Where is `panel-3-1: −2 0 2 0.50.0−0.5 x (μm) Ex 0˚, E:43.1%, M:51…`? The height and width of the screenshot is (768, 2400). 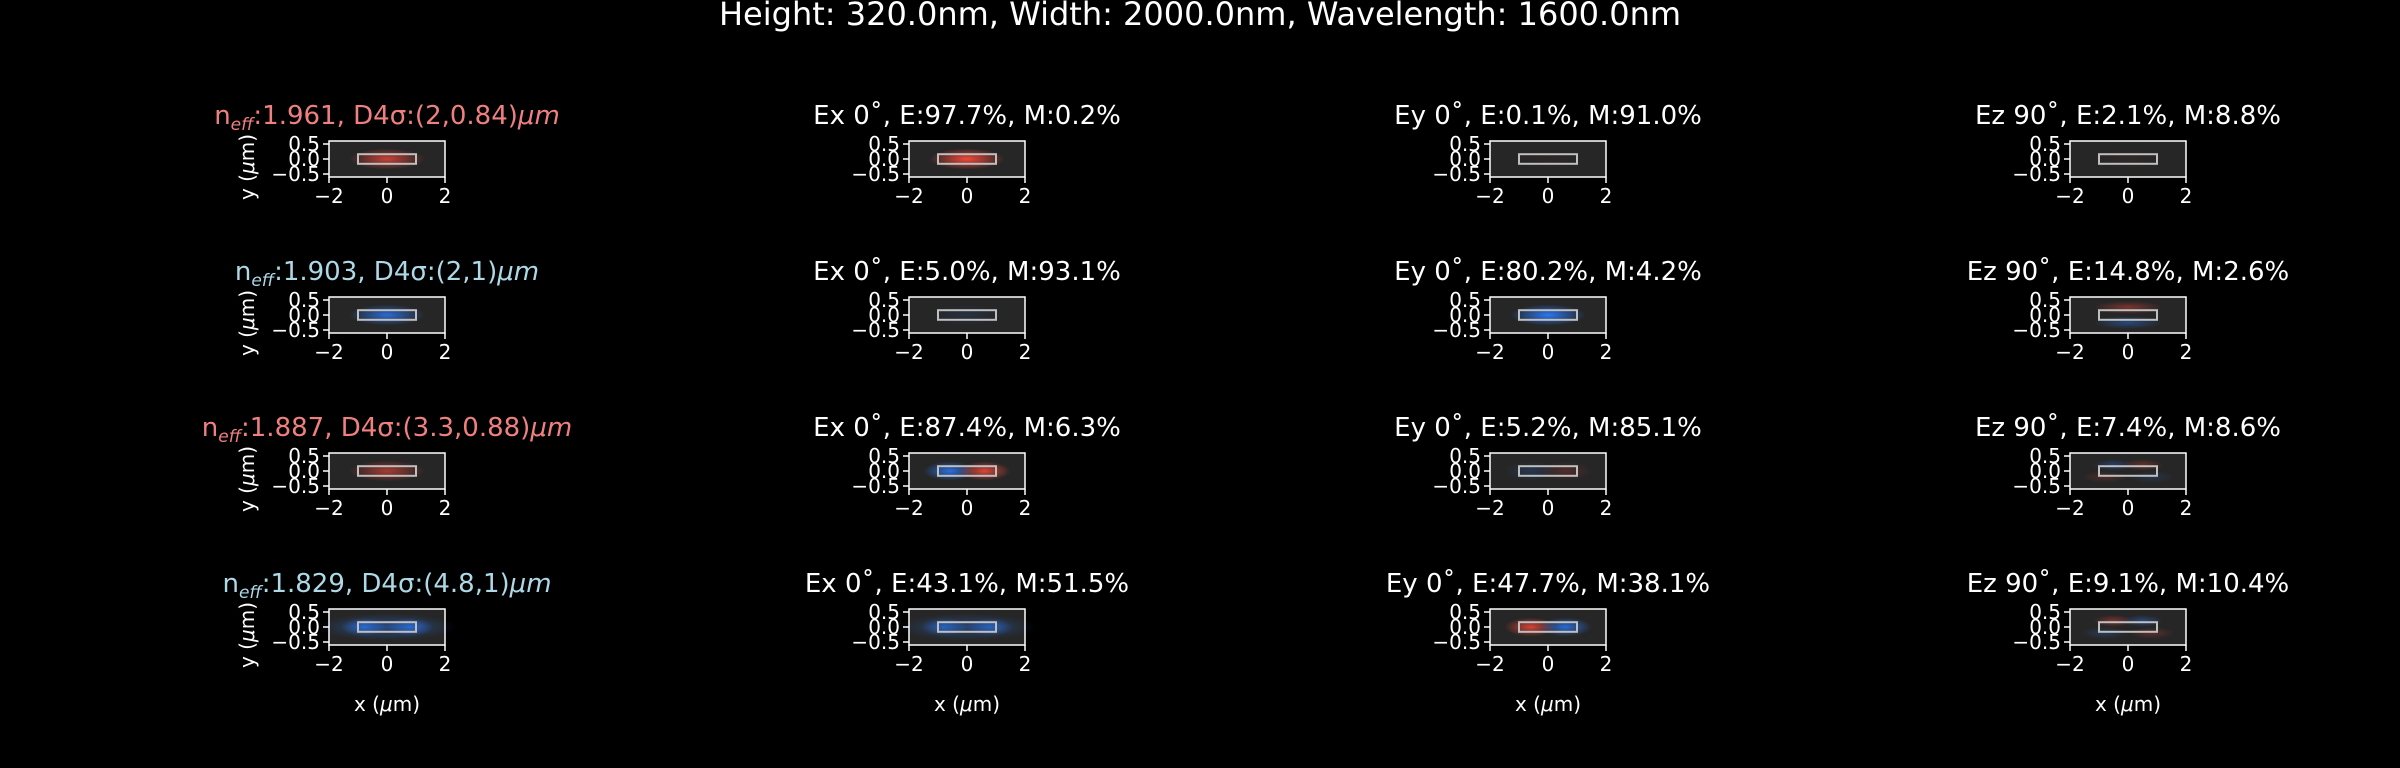 panel-3-1: −2 0 2 0.50.0−0.5 x (μm) Ex 0˚, E:43.1%, M:51… is located at coordinates (967, 642).